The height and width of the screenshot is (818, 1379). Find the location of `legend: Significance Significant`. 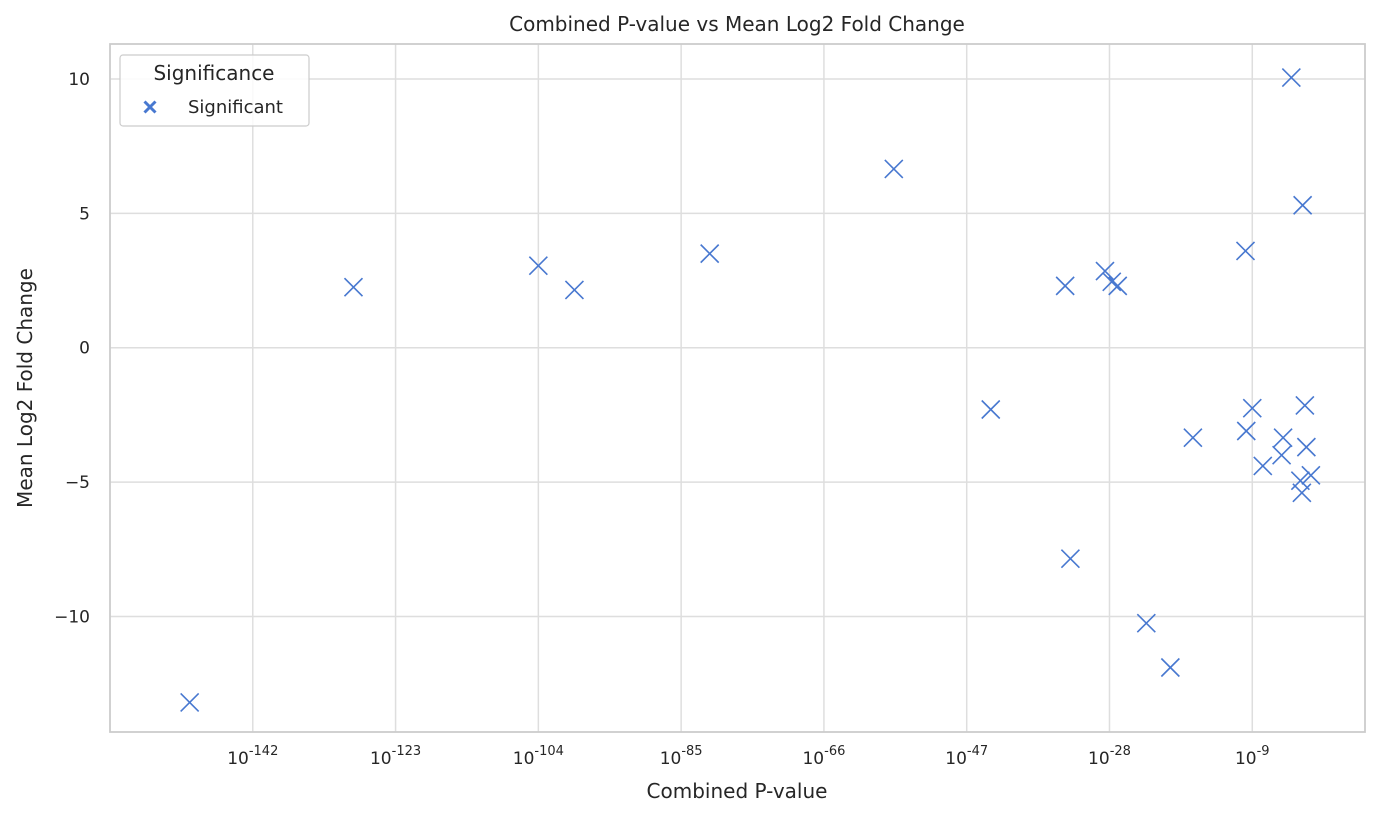

legend: Significance Significant is located at coordinates (214, 90).